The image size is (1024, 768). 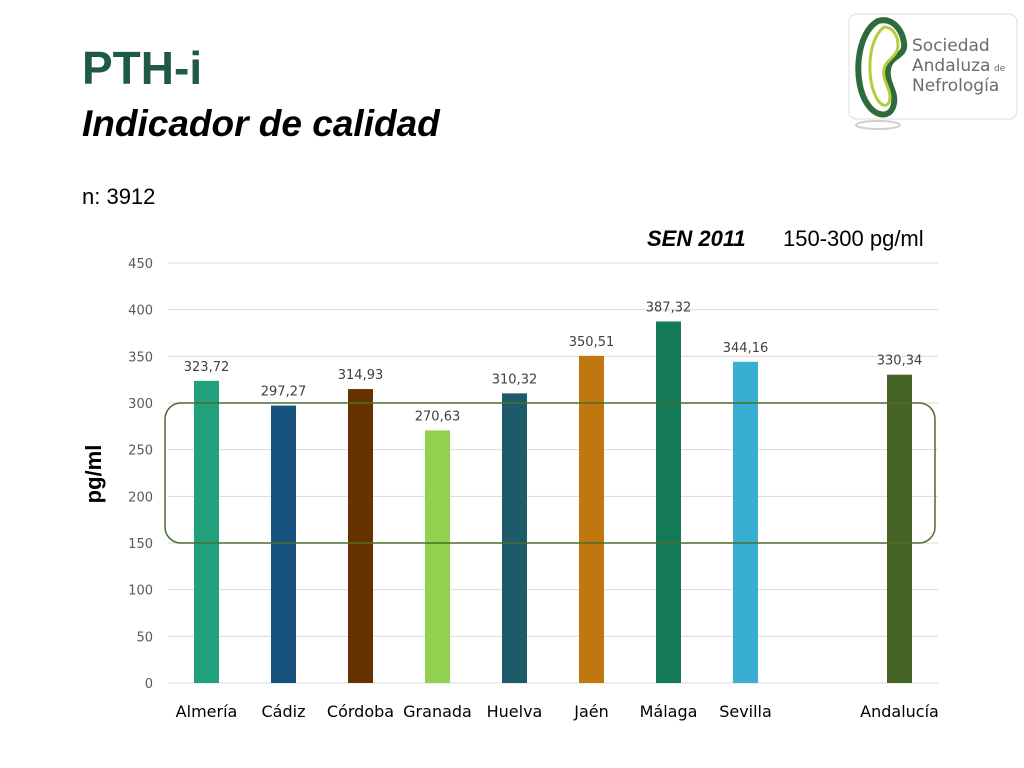 I want to click on logo-text-line1: Sociedad, so click(x=951, y=46).